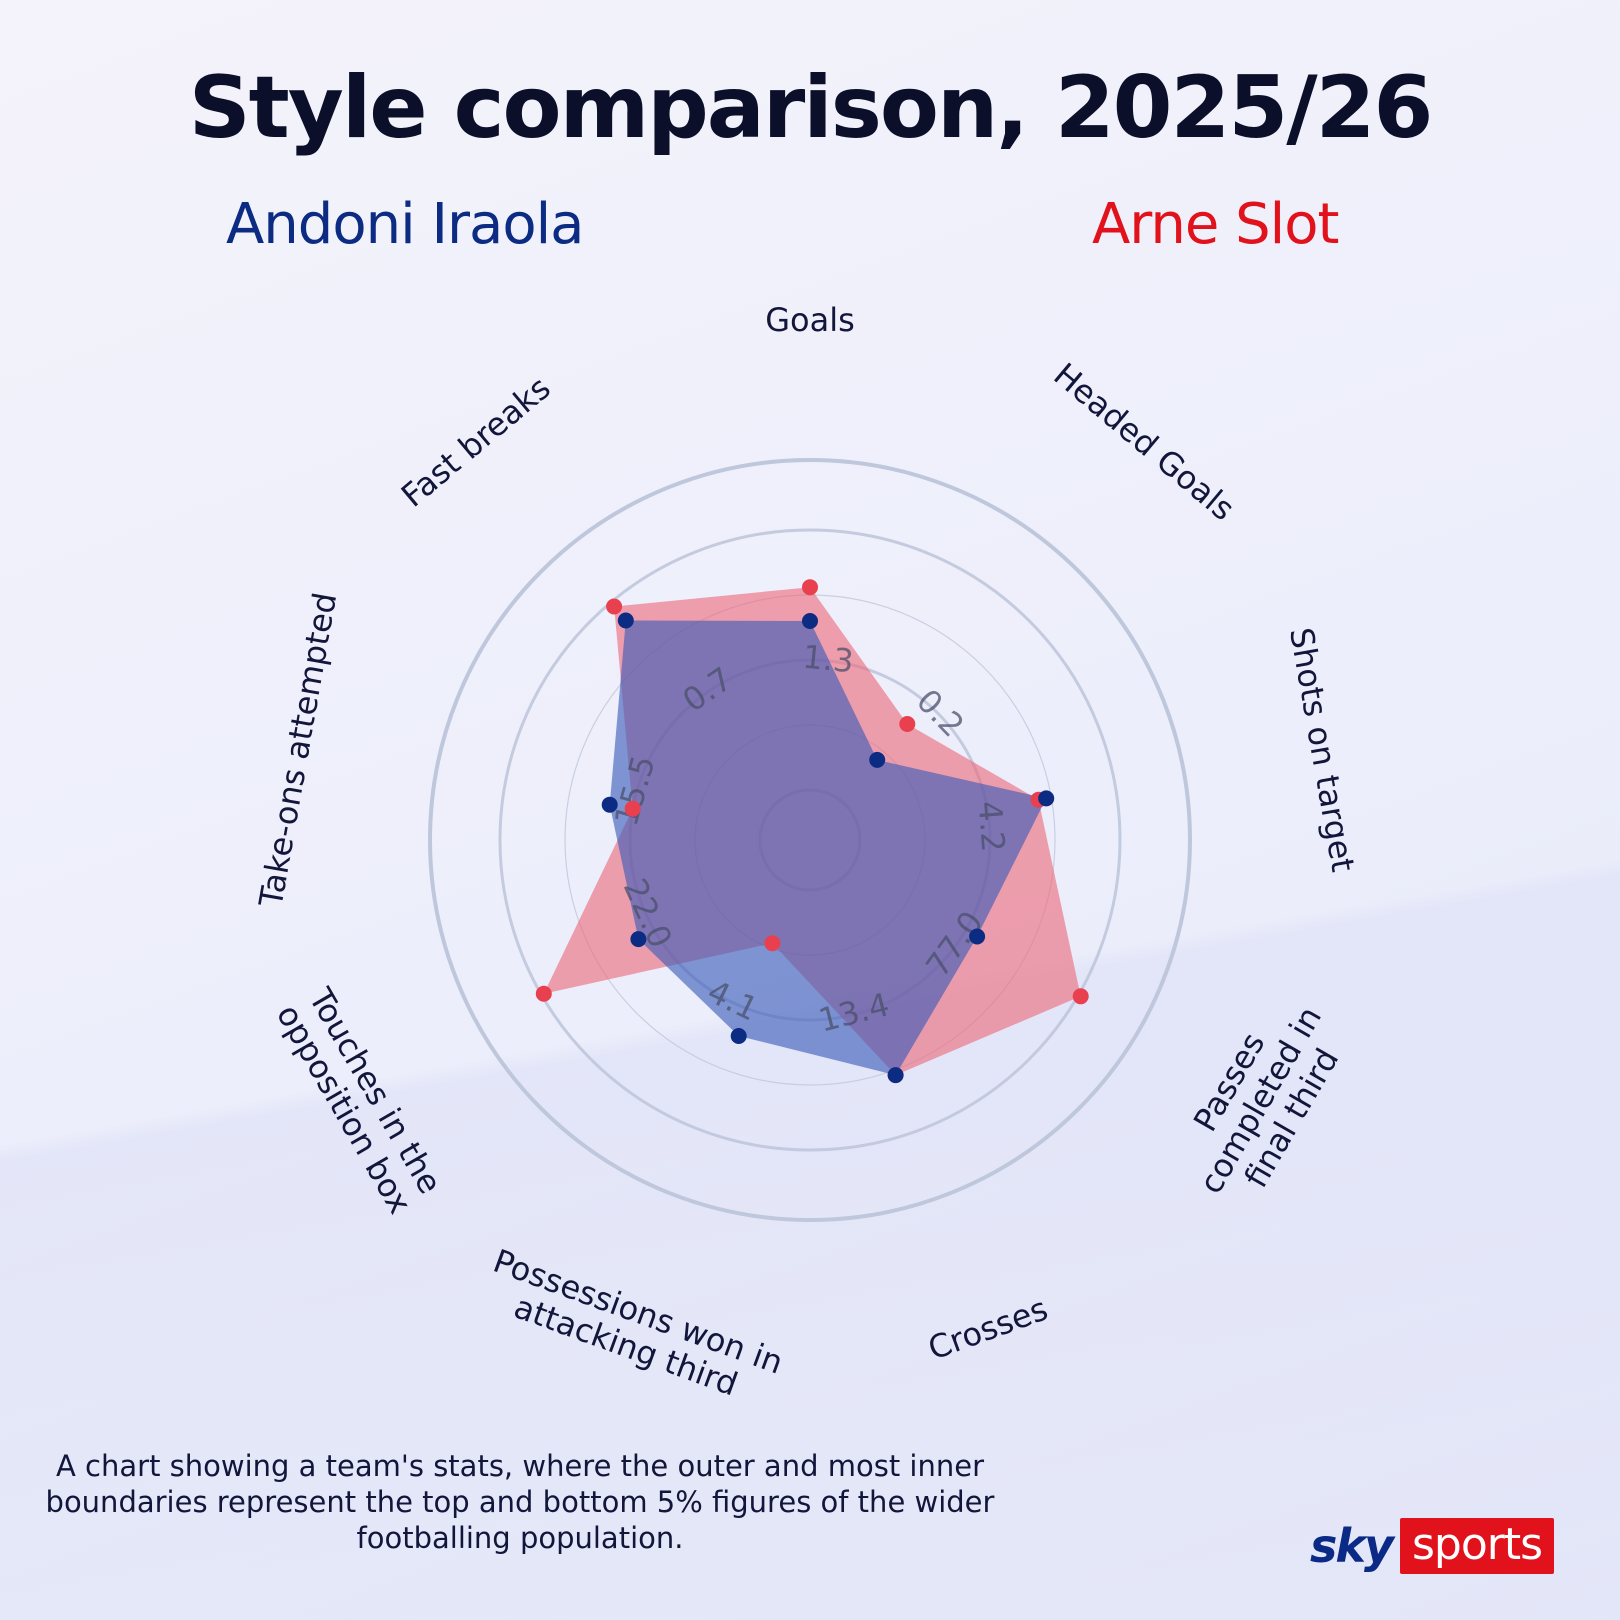 Image resolution: width=1620 pixels, height=1620 pixels. Describe the element at coordinates (992, 827) in the screenshot. I see `tick-label-shots-on-target: 4.2` at that location.